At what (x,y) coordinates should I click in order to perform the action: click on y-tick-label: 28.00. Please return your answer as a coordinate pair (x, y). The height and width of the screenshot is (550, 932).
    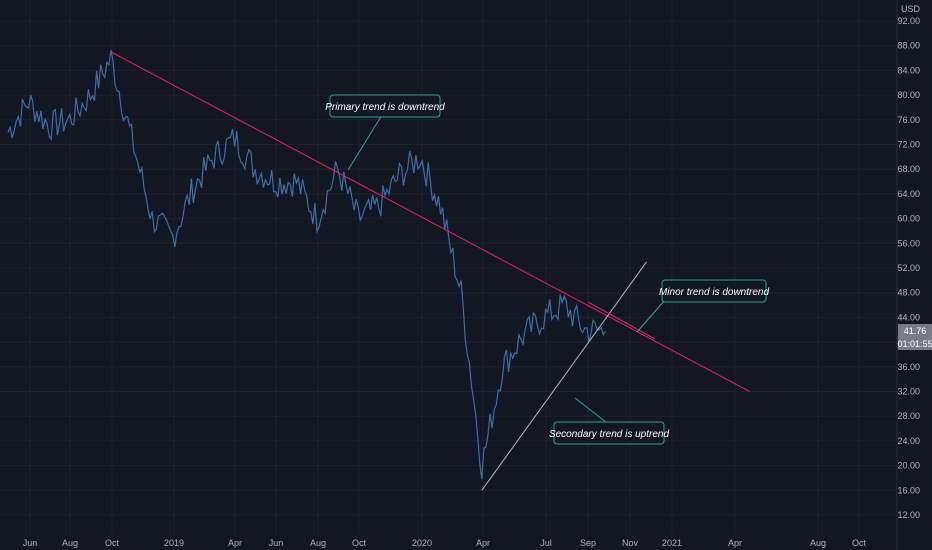
    Looking at the image, I should click on (908, 416).